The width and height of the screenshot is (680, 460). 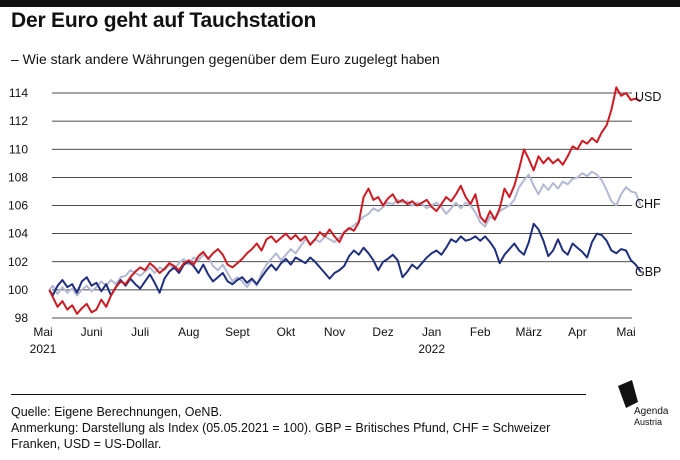 I want to click on y-tick-label: 106, so click(x=18, y=206).